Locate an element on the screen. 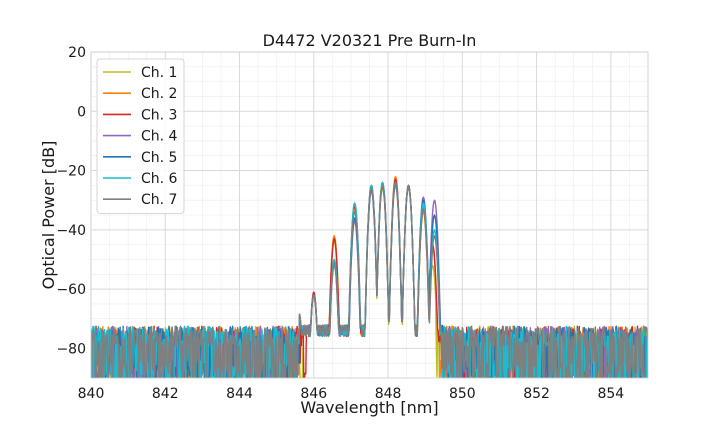 This screenshot has height=432, width=720. x-tick-label: 840 is located at coordinates (91, 394).